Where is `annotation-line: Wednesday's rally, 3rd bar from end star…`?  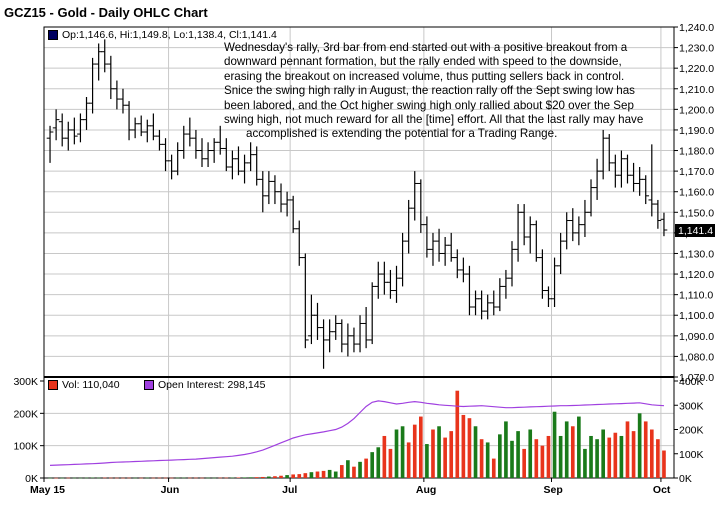
annotation-line: Wednesday's rally, 3rd bar from end star… is located at coordinates (426, 47).